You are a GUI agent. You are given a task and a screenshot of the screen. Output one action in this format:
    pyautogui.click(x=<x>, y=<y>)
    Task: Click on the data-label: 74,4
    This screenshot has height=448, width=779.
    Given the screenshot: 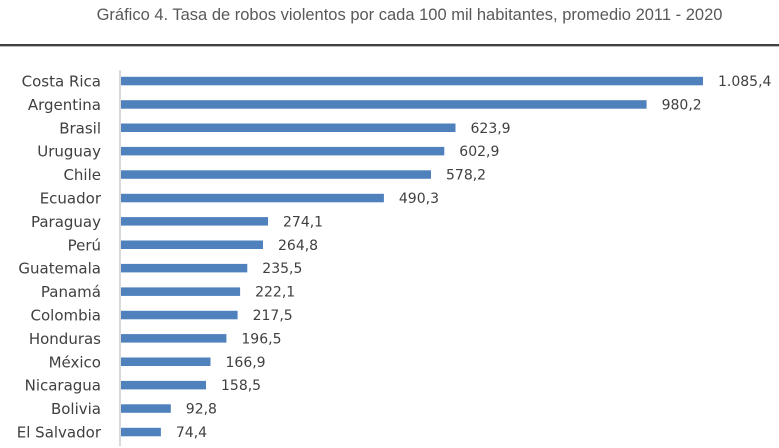 What is the action you would take?
    pyautogui.click(x=191, y=433)
    